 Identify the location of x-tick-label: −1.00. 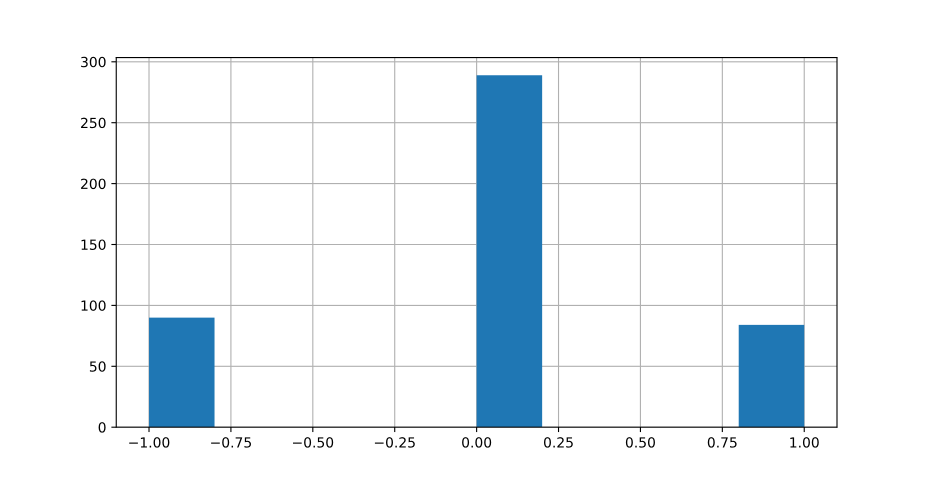
(149, 442).